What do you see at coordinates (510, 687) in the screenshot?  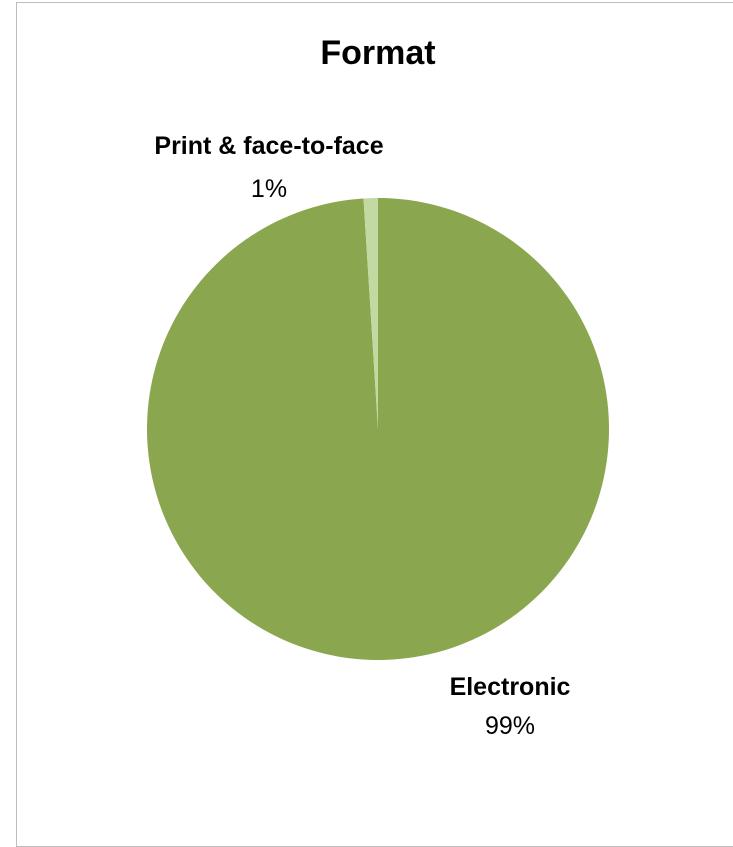 I see `slice-label-electronic: Electronic` at bounding box center [510, 687].